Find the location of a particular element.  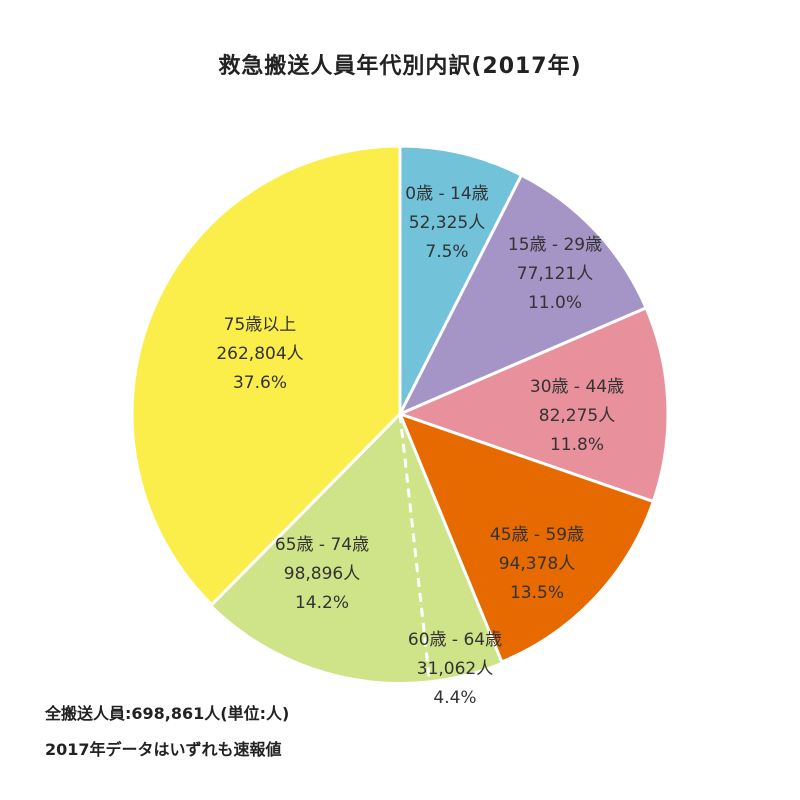

slice-label-75+-count: 262,804人 is located at coordinates (259, 354).